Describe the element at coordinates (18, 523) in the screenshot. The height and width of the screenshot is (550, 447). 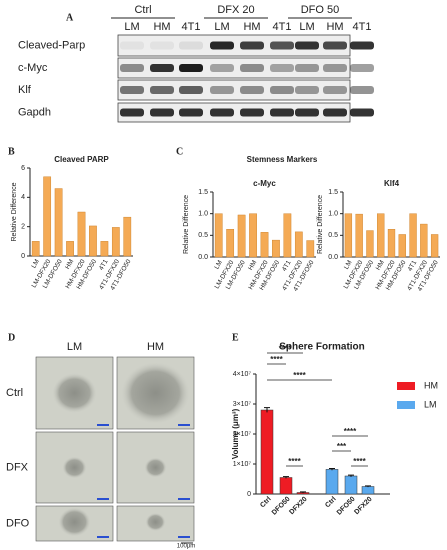
I see `row-label: DFO` at that location.